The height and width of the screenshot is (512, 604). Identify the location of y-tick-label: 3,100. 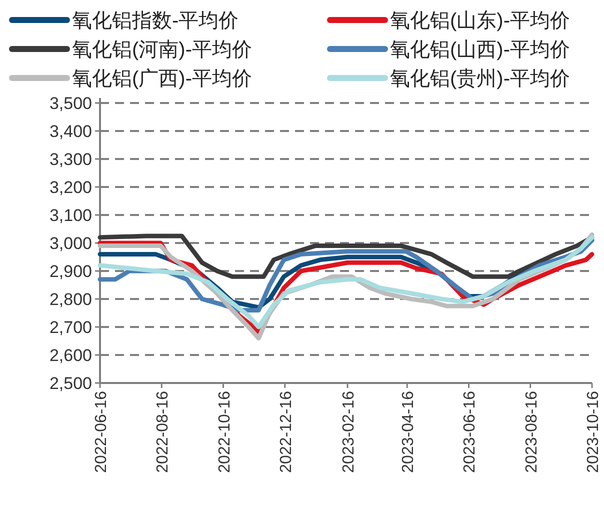
(70, 215).